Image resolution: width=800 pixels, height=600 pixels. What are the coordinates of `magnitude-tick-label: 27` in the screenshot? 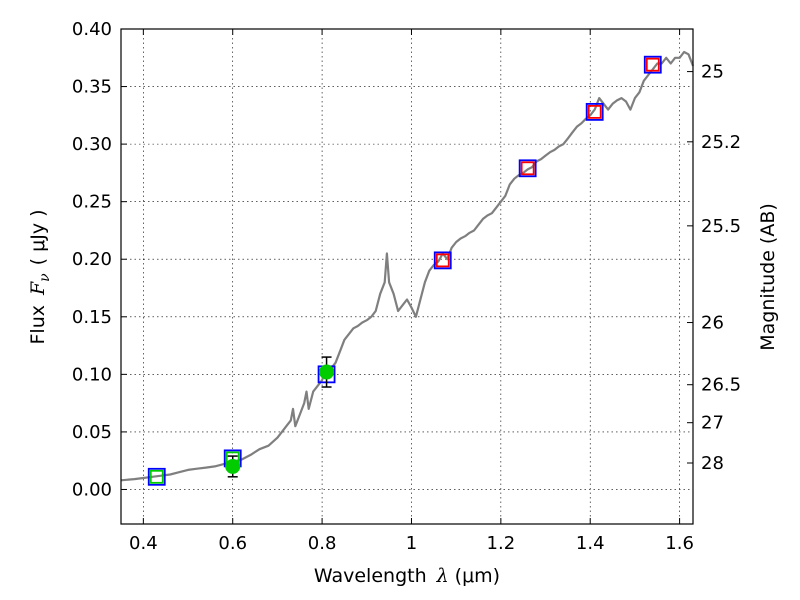 It's located at (712, 423).